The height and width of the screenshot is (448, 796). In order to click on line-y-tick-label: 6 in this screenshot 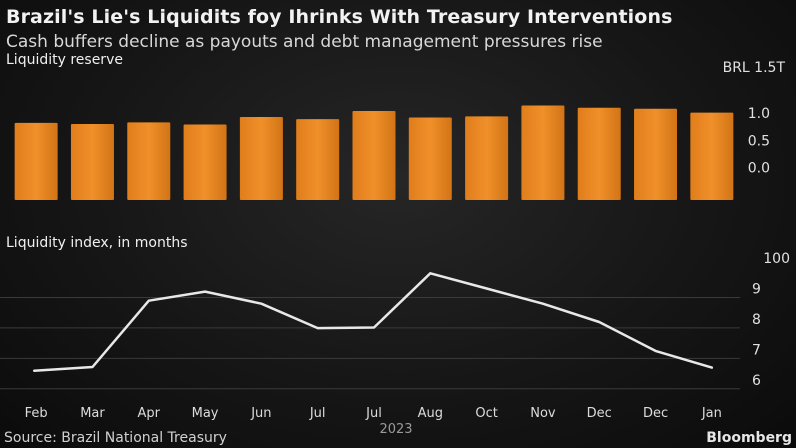, I will do `click(756, 381)`.